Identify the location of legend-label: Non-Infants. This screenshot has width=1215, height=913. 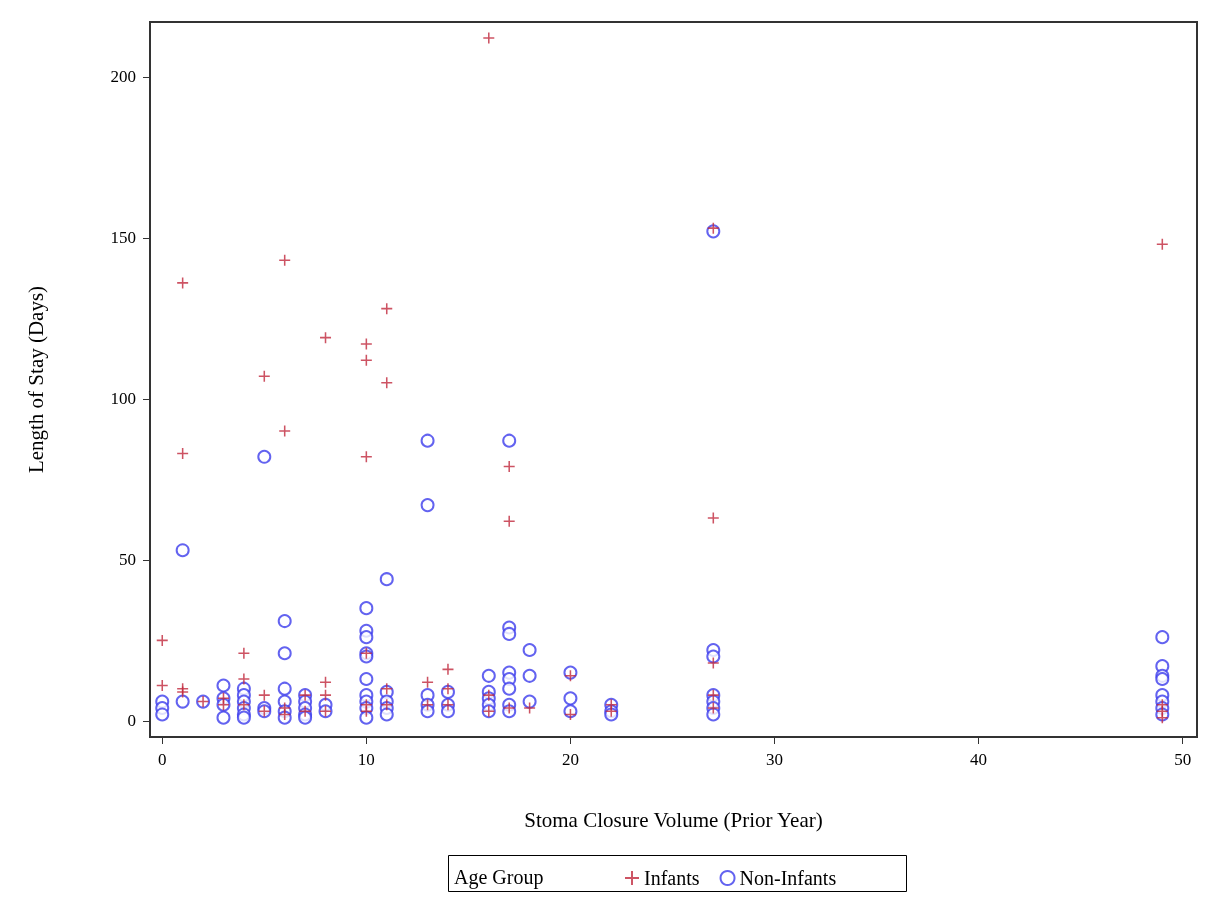
(788, 878).